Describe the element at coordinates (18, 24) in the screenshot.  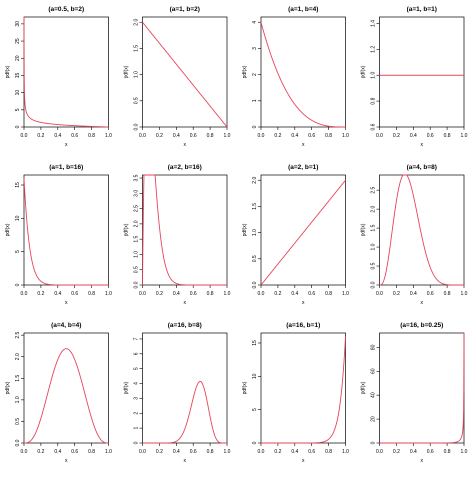
I see `y-tick-label: 30` at that location.